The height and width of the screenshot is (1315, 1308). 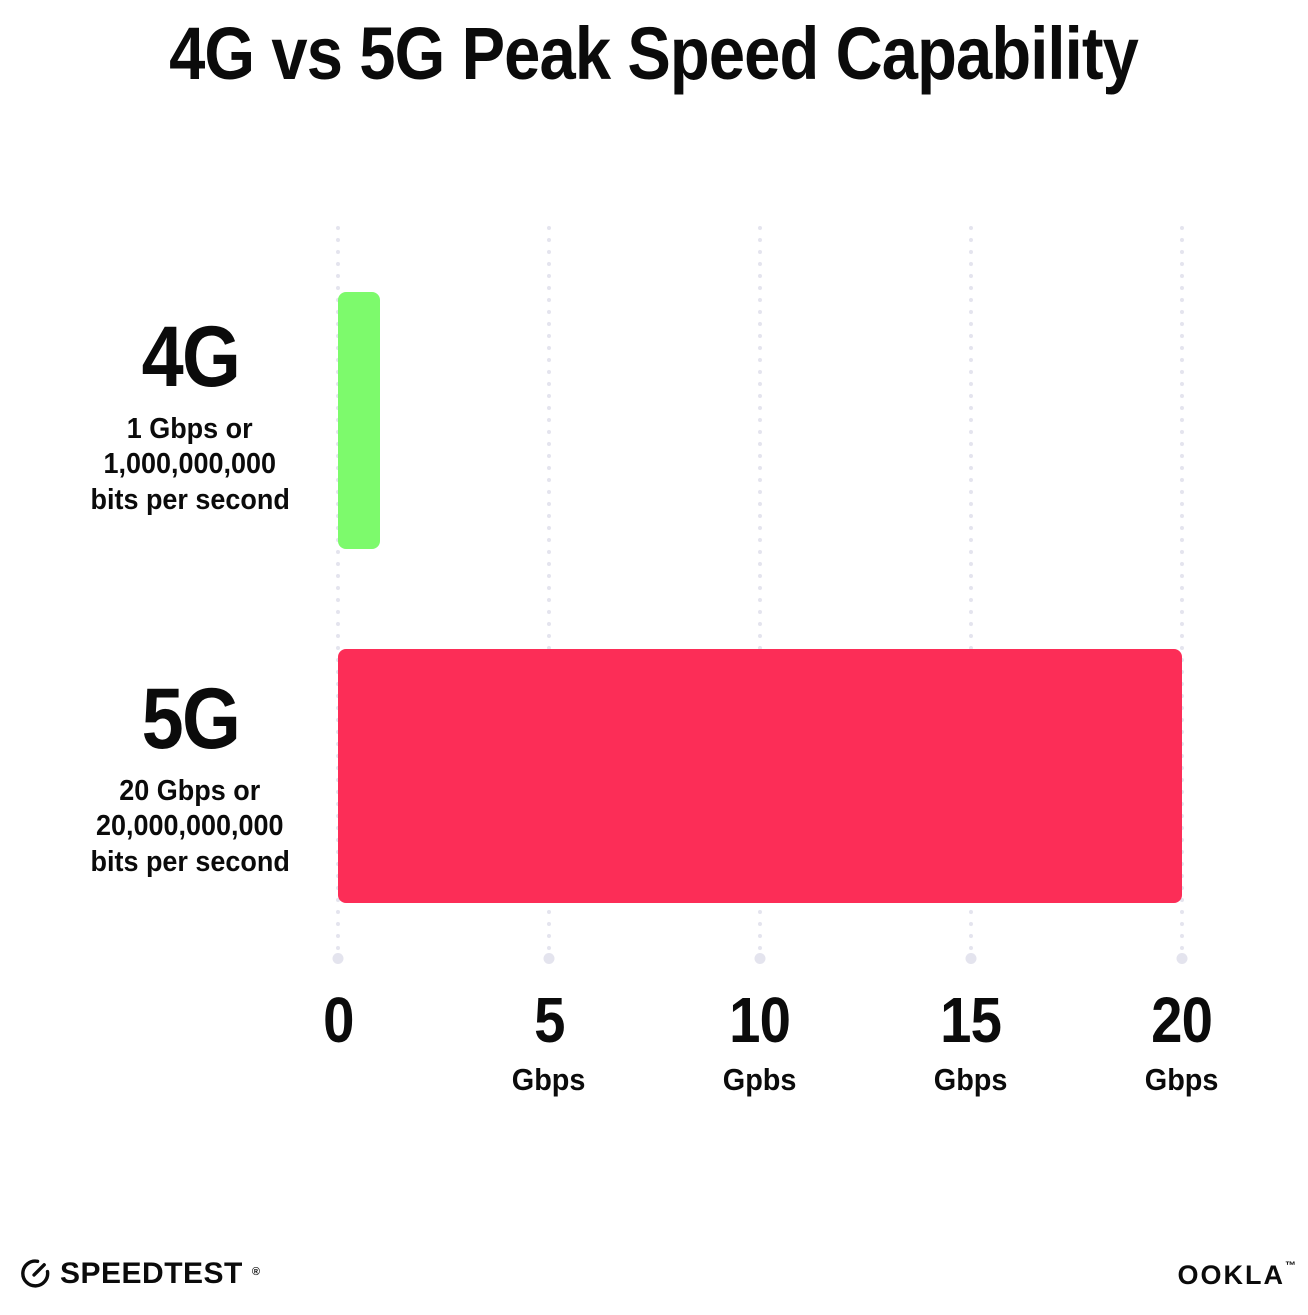 What do you see at coordinates (359, 420) in the screenshot?
I see `bar-4g` at bounding box center [359, 420].